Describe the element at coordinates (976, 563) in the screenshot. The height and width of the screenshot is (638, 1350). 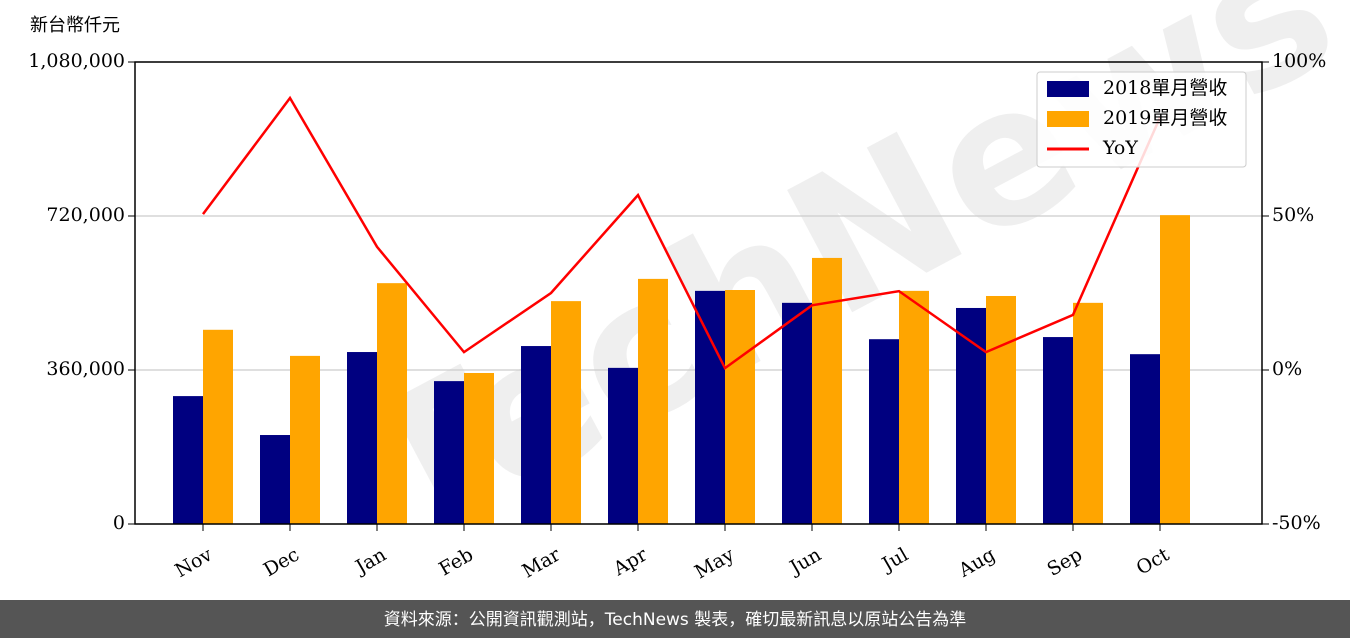
I see `x-tick-label: Aug` at that location.